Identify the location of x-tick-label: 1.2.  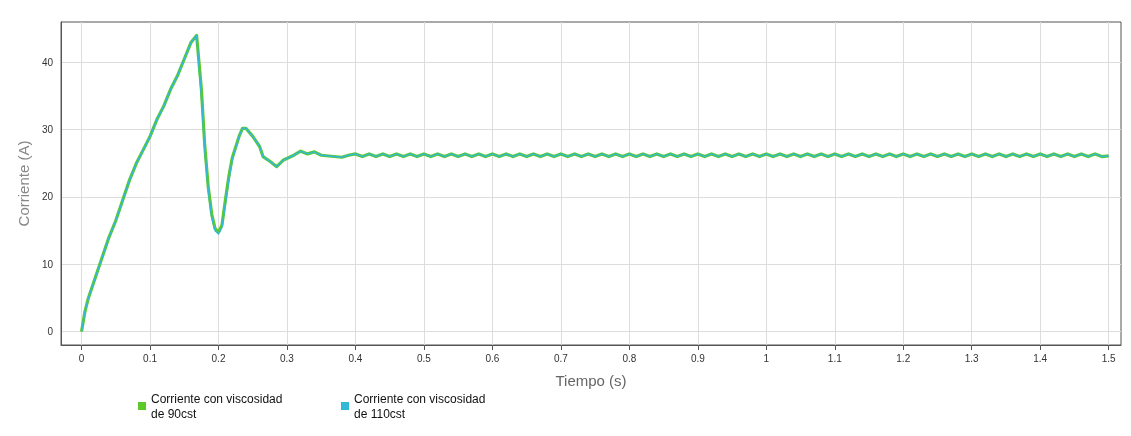
(903, 358).